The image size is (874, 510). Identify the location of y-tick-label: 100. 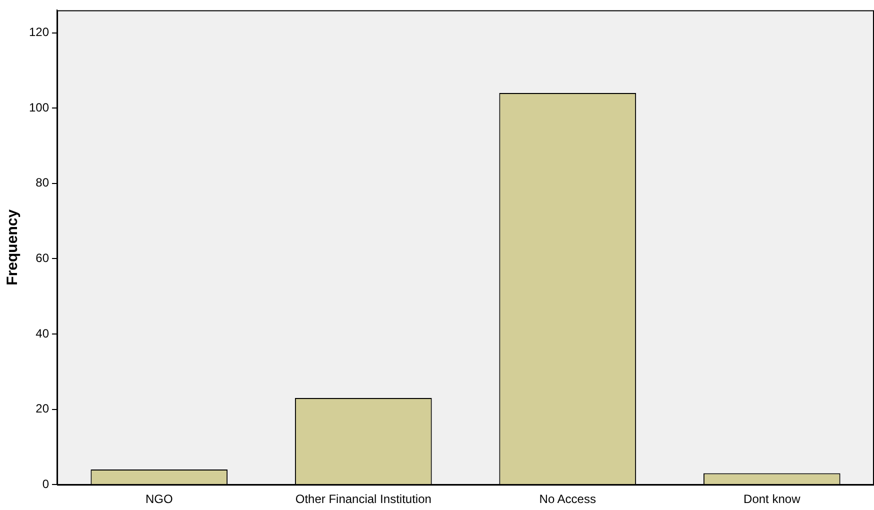
(39, 107).